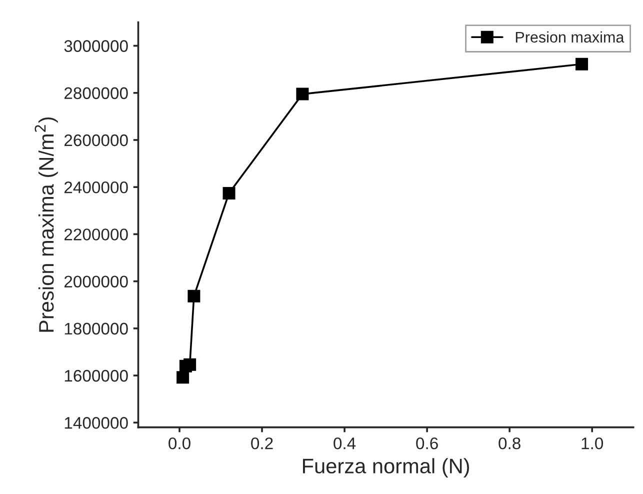 Image resolution: width=643 pixels, height=494 pixels. What do you see at coordinates (262, 443) in the screenshot?
I see `x-tick-label: 0.2` at bounding box center [262, 443].